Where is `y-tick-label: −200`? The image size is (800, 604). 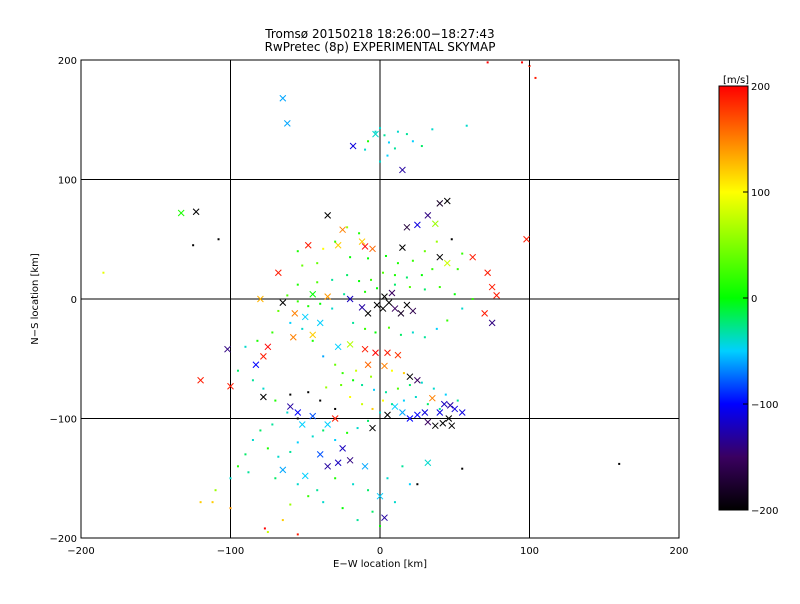 y-tick-label: −200 is located at coordinates (63, 539).